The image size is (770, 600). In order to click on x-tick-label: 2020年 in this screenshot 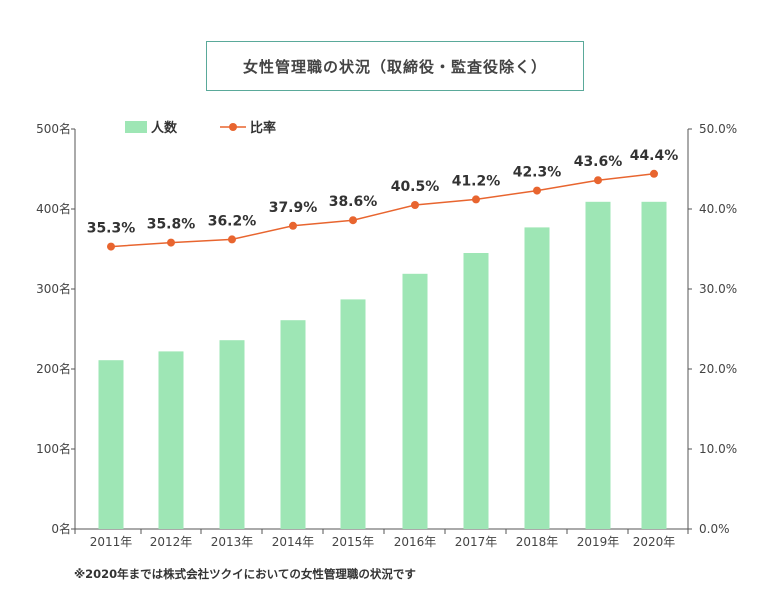, I will do `click(654, 542)`.